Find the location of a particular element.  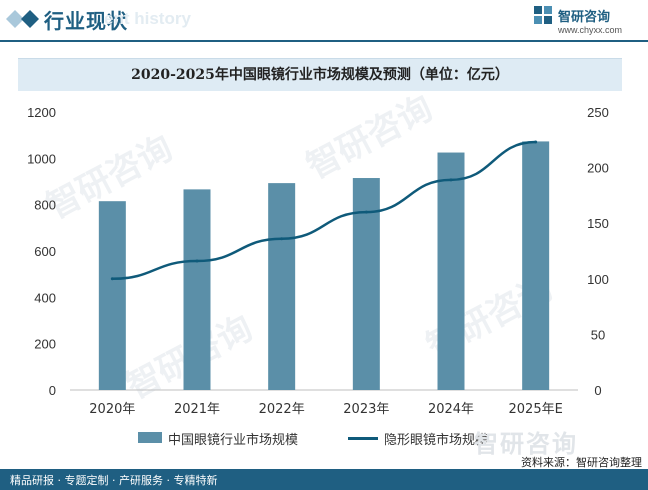

watermark-text: 智研咨询 is located at coordinates (526, 444).